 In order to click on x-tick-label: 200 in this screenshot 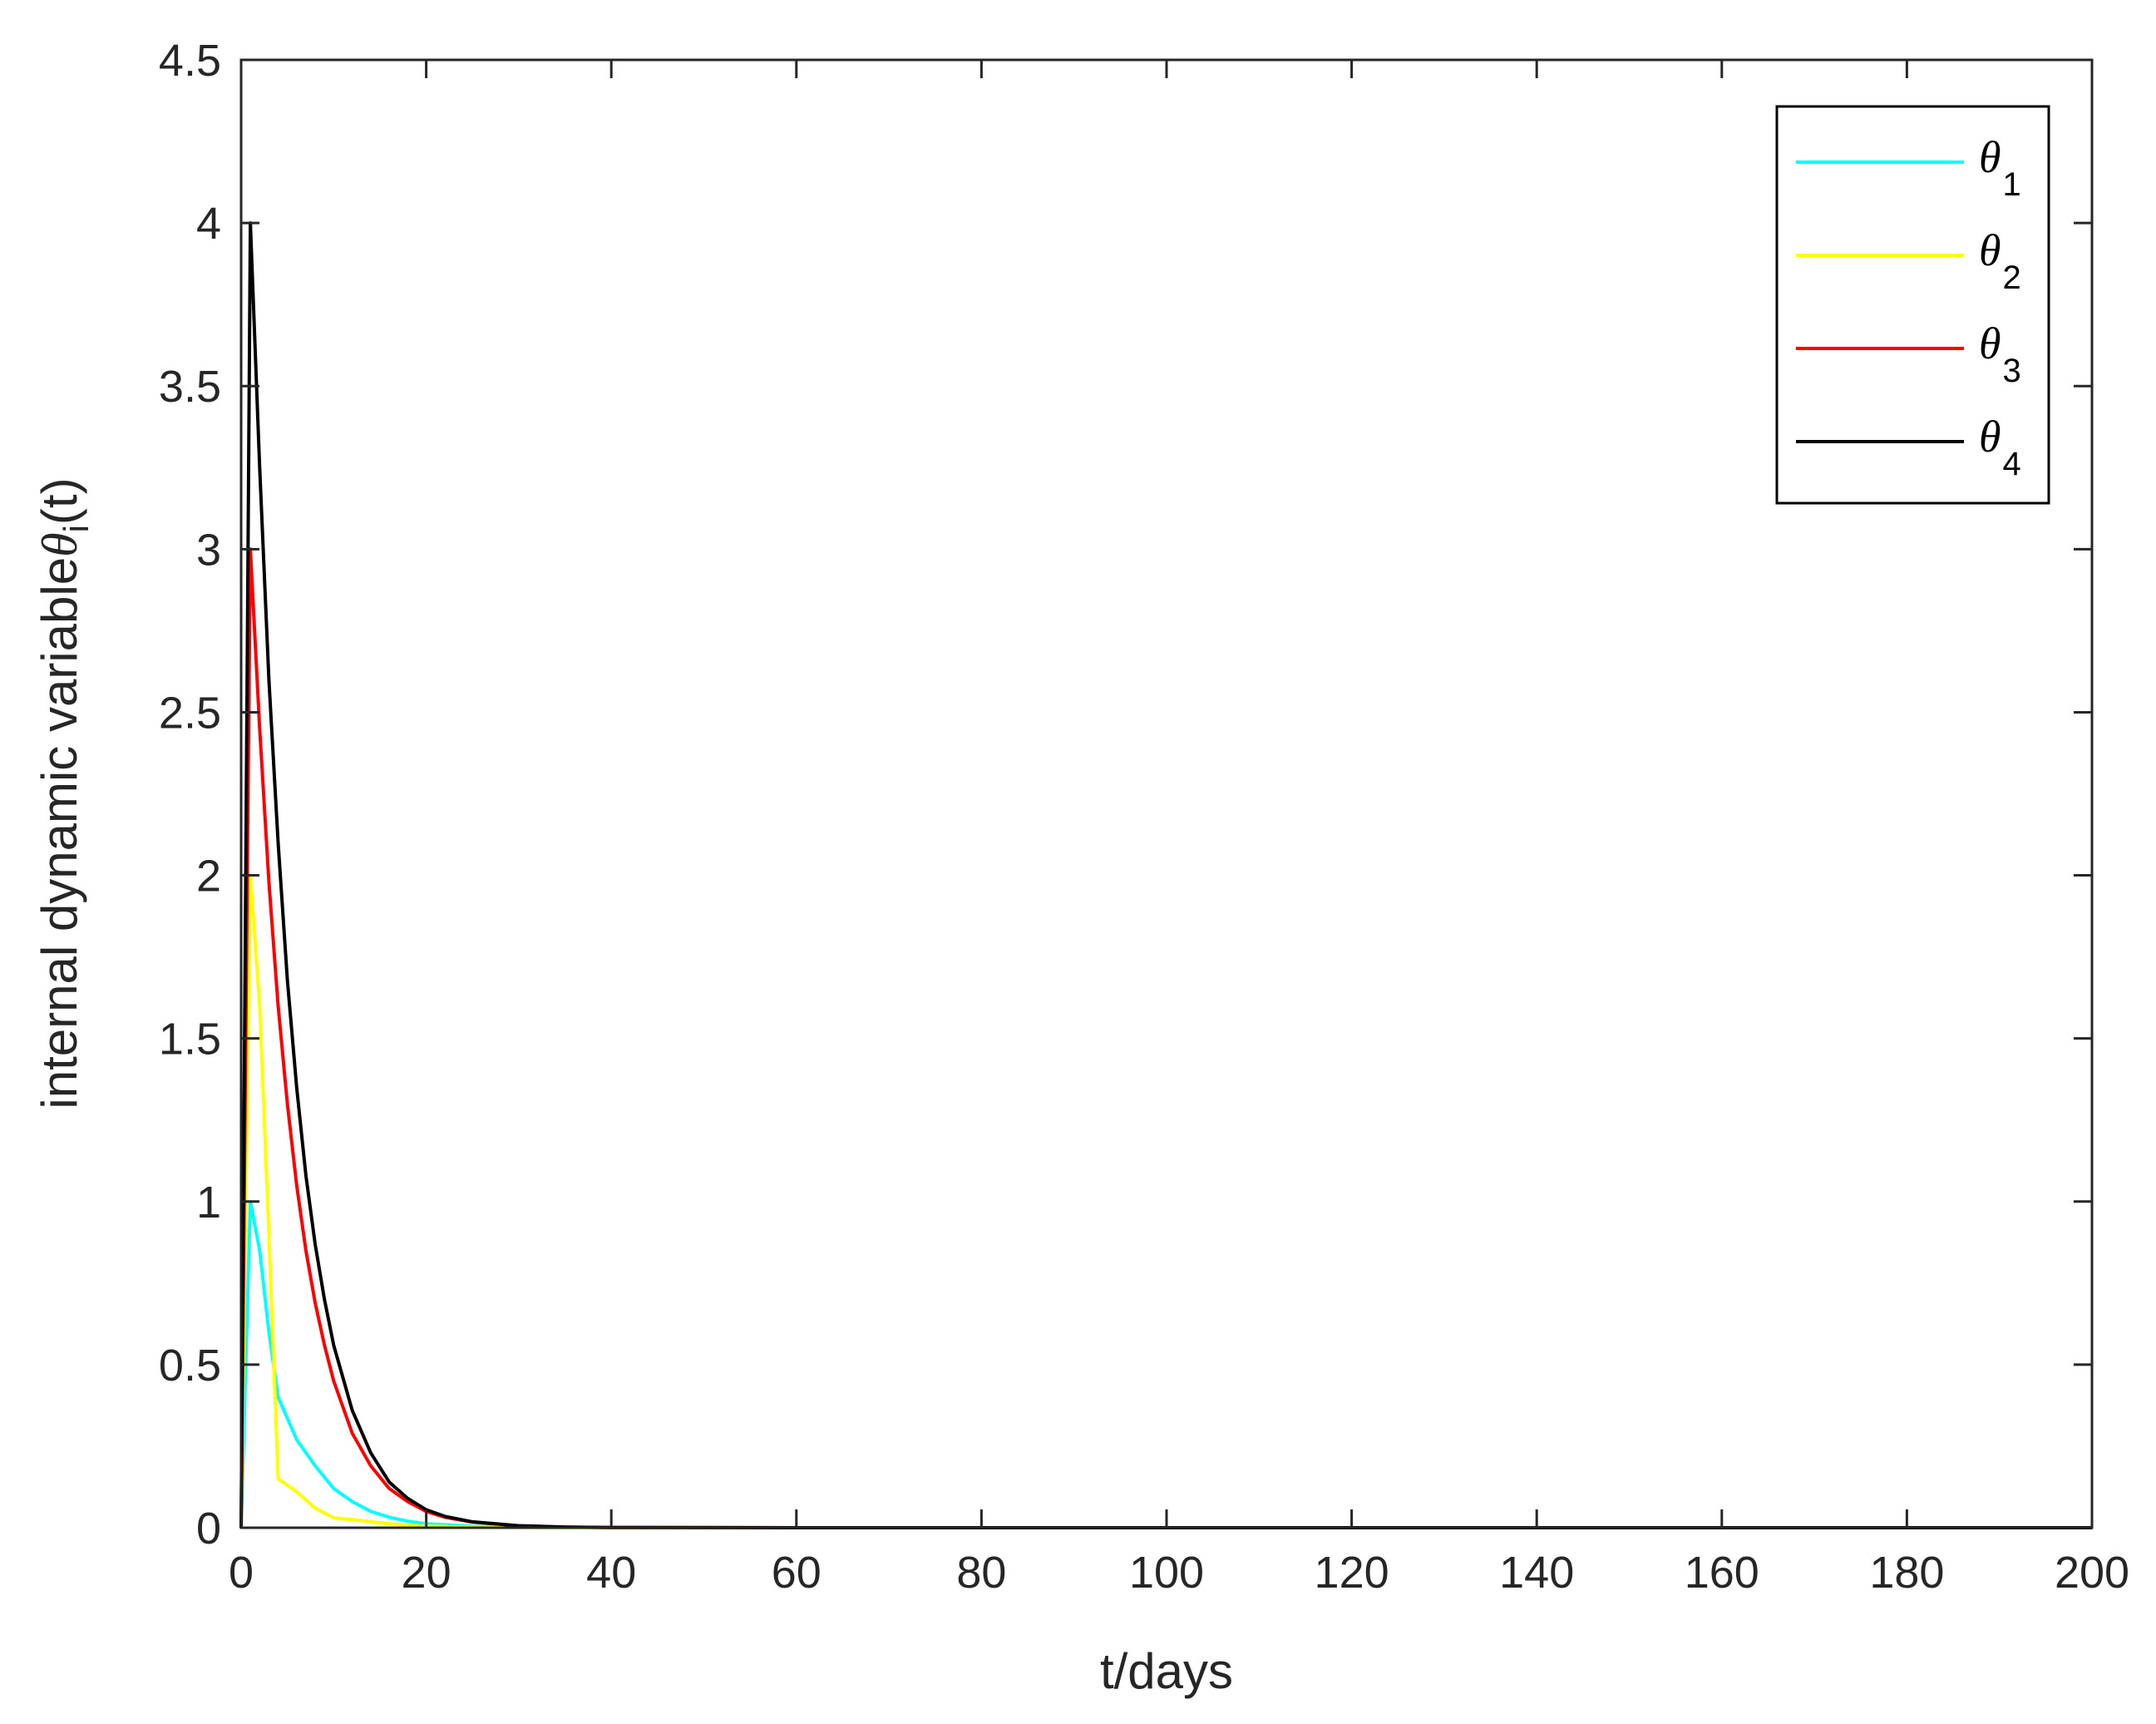, I will do `click(2092, 1573)`.